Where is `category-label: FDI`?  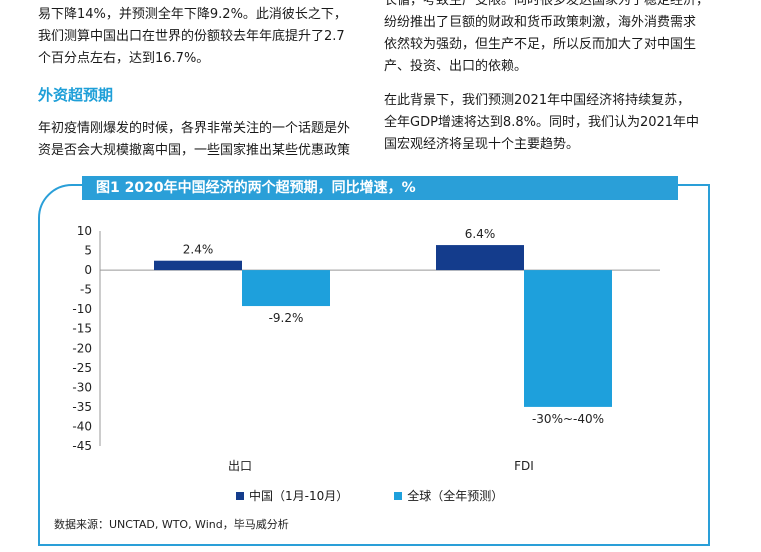
category-label: FDI is located at coordinates (524, 466).